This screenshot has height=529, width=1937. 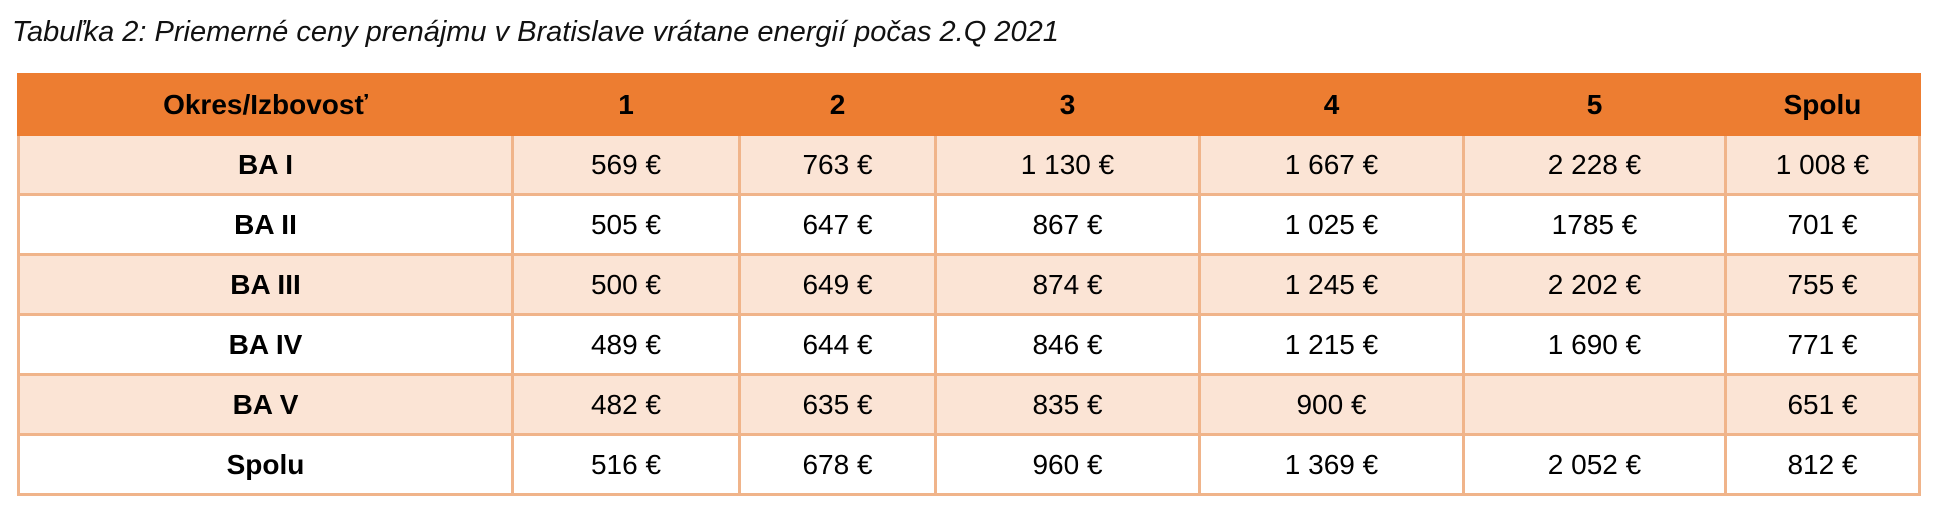 What do you see at coordinates (1331, 464) in the screenshot?
I see `table-cell: 1 369 €` at bounding box center [1331, 464].